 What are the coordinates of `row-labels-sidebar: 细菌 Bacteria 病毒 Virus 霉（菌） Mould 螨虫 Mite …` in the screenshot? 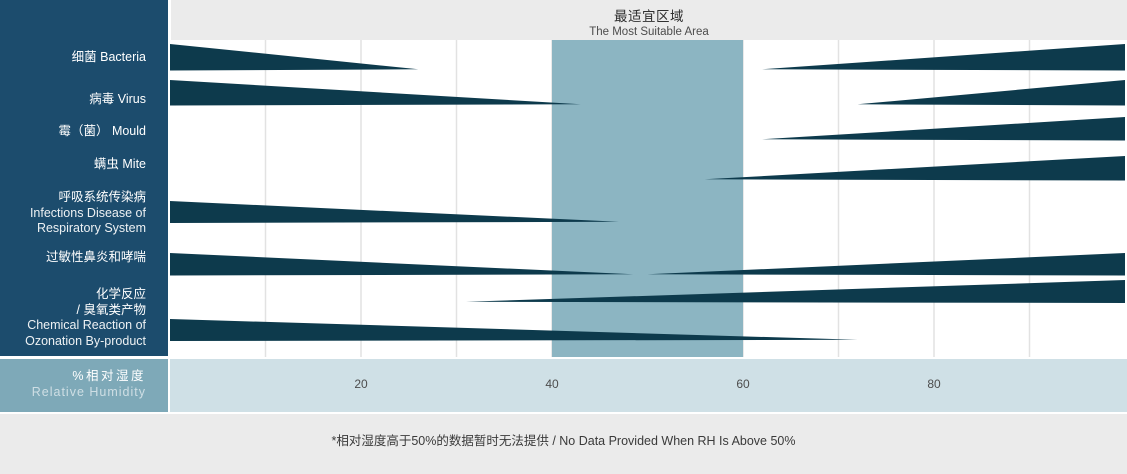 It's located at (84, 178).